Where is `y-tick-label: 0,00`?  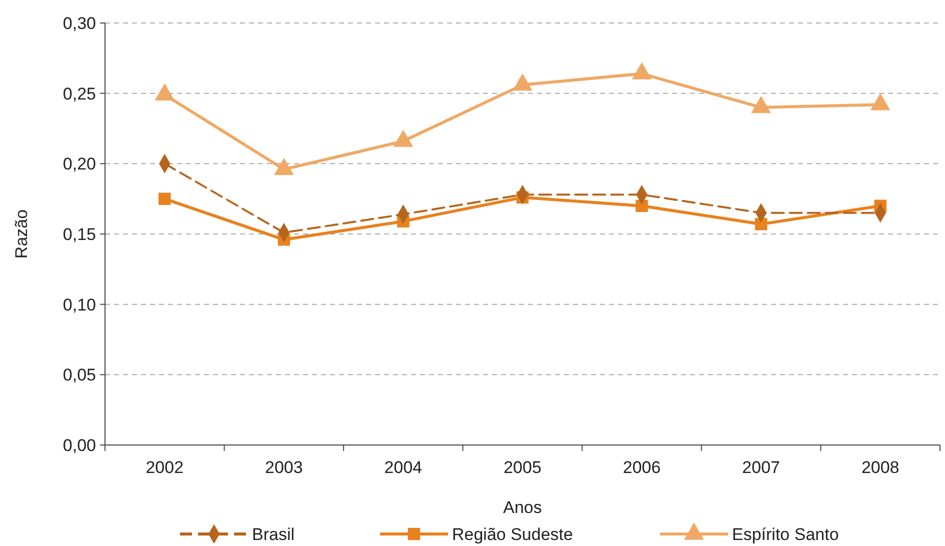
y-tick-label: 0,00 is located at coordinates (79, 445).